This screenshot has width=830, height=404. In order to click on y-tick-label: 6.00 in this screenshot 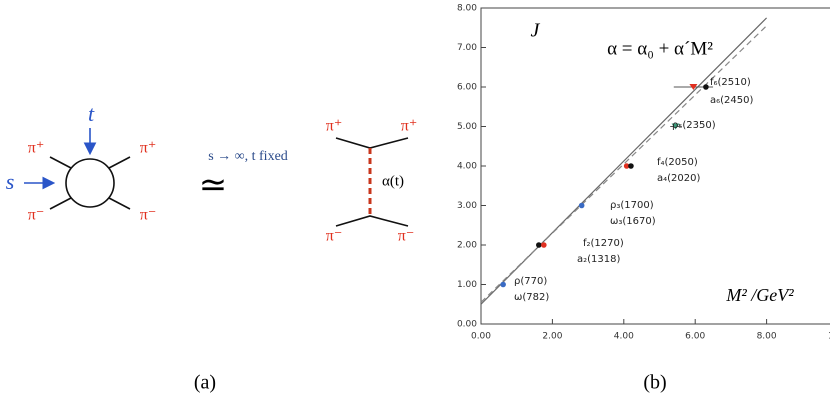, I will do `click(467, 88)`.